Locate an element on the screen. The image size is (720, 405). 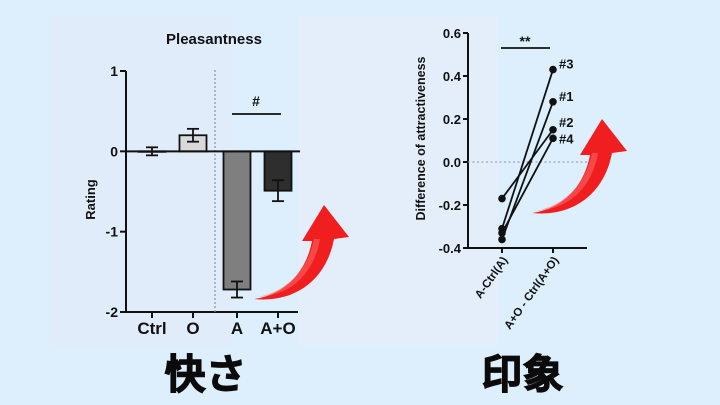
attractiveness-improvement-arrow is located at coordinates (579, 166).